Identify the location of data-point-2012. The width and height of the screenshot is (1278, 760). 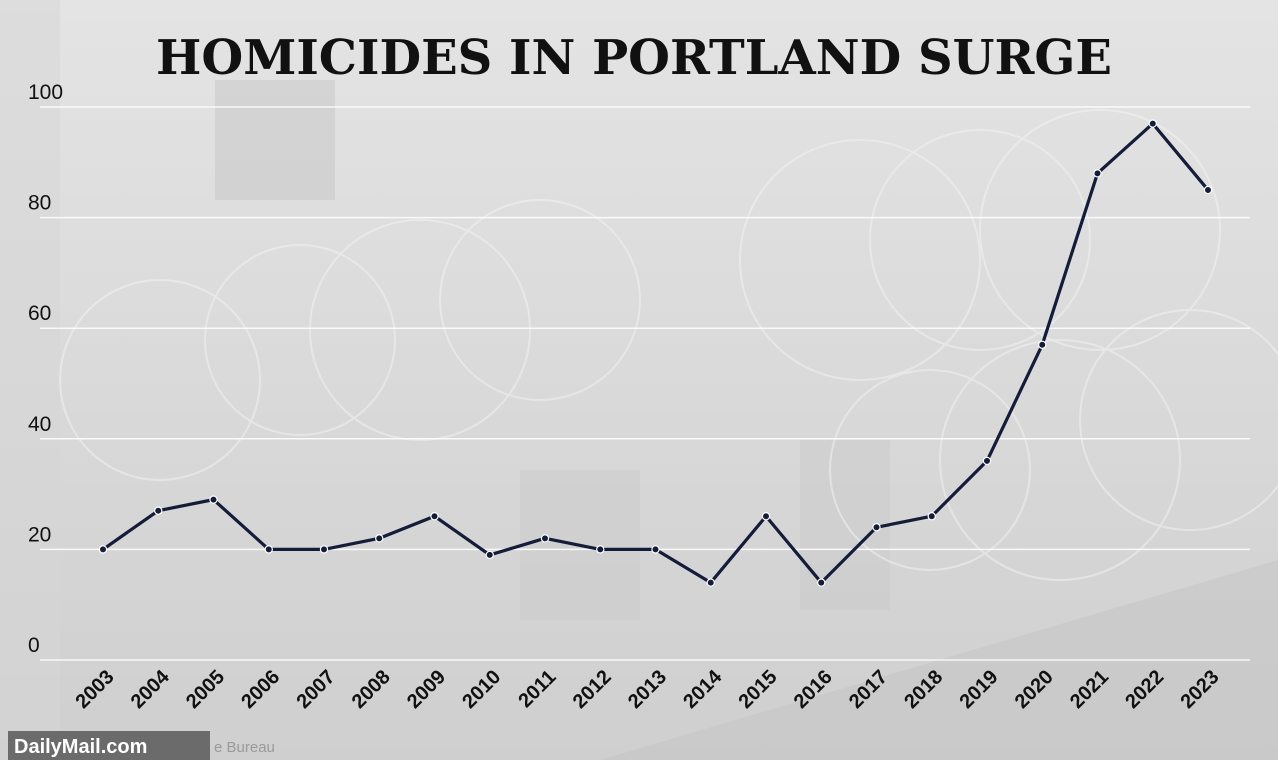
(600, 549).